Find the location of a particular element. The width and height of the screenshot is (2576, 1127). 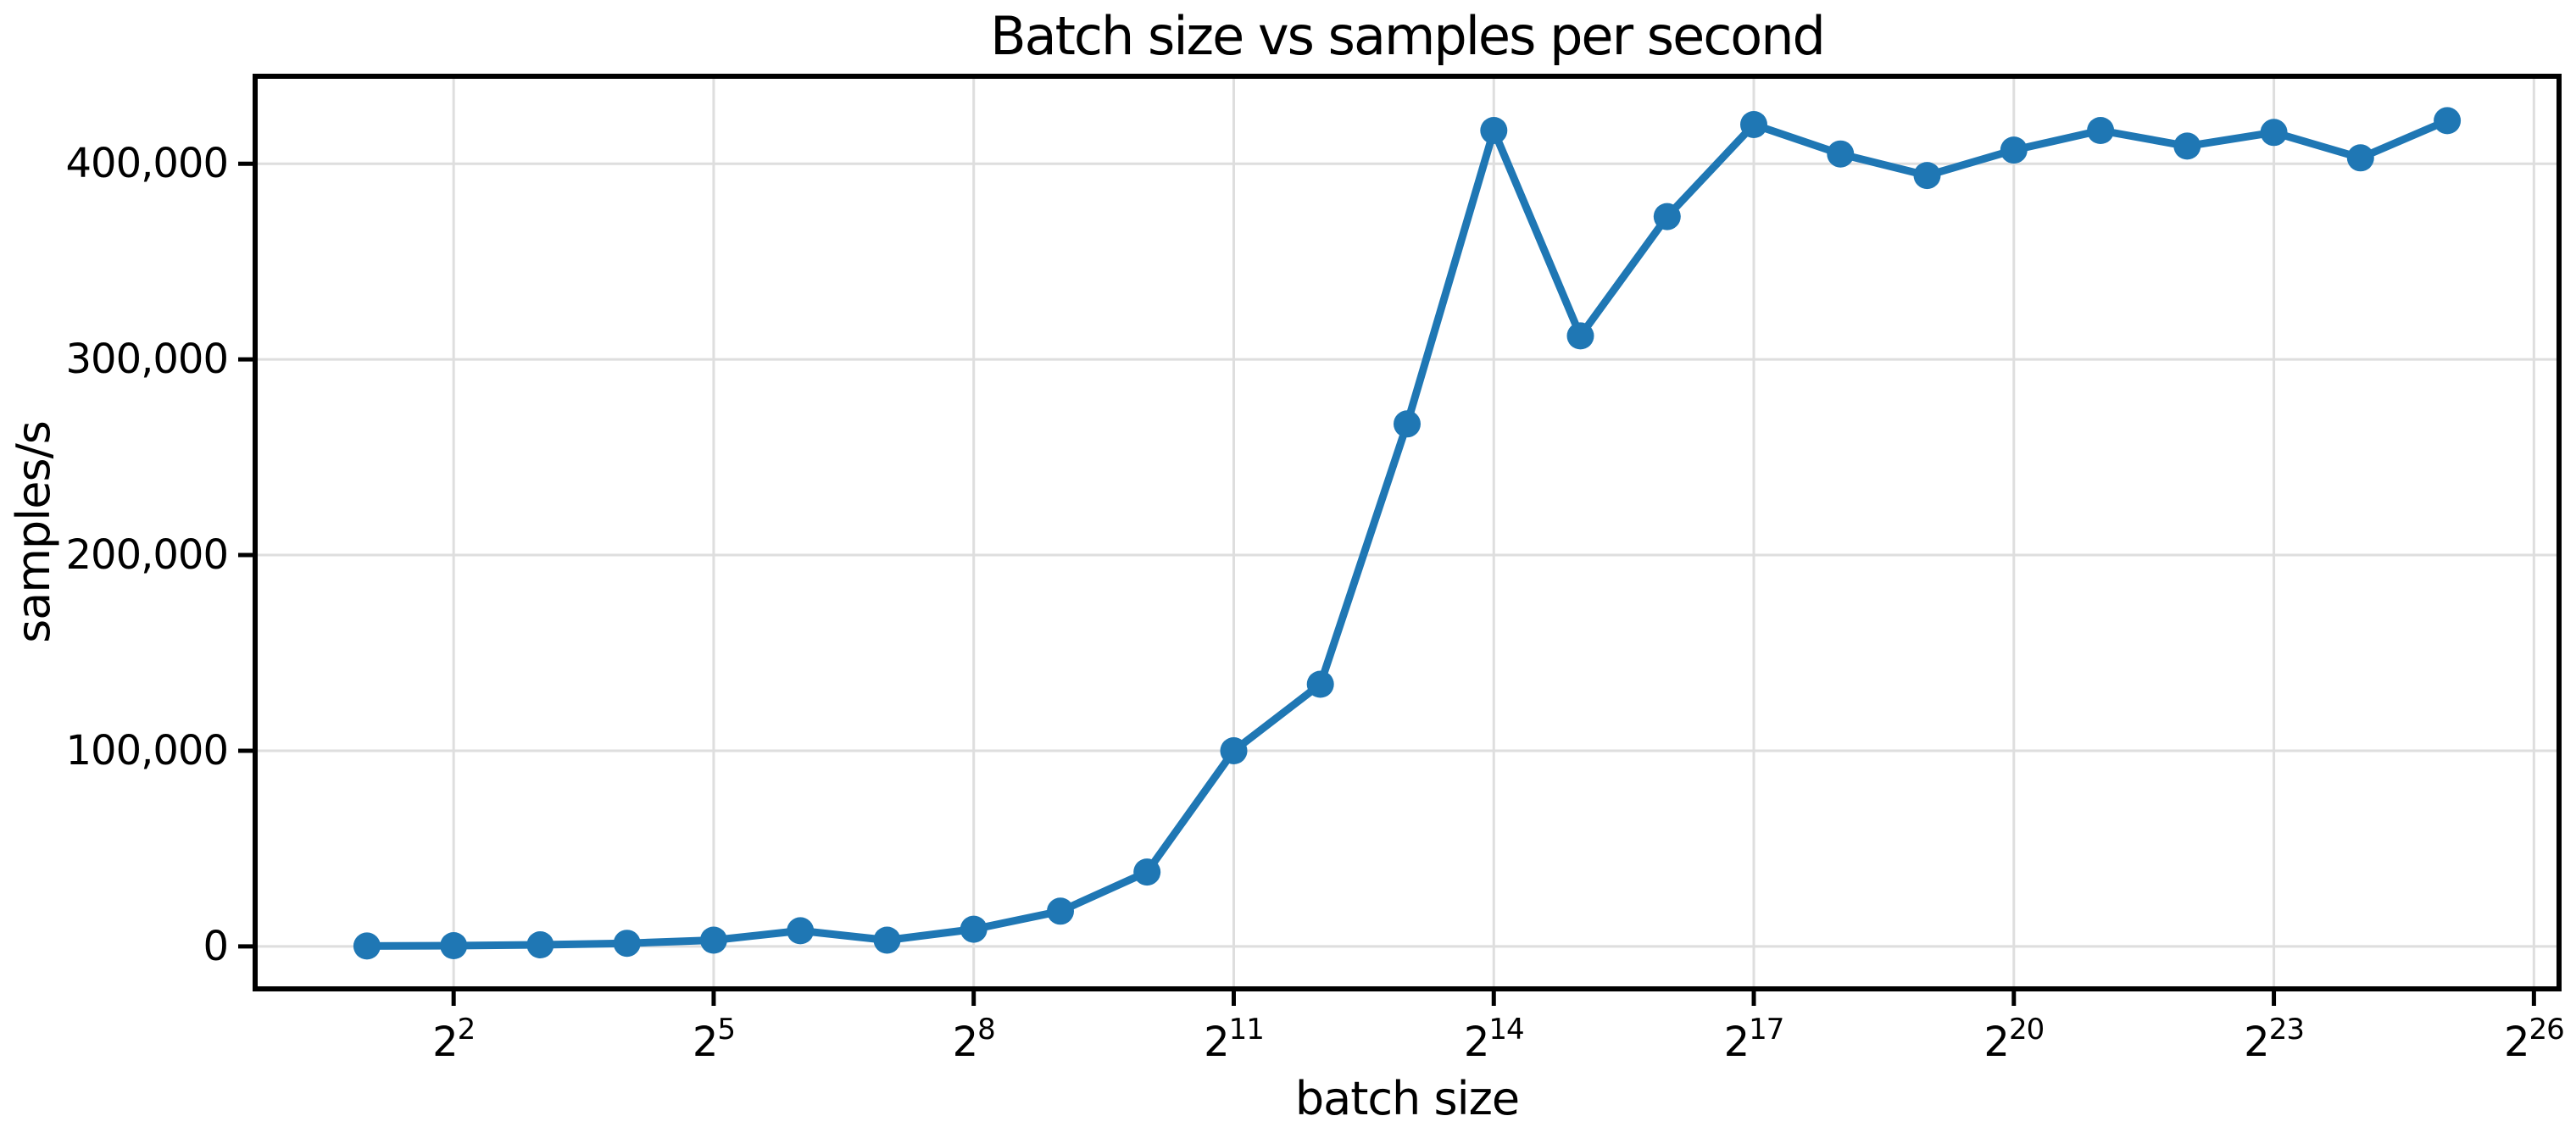

x-tick-label-2^17: 217 is located at coordinates (1754, 1039).